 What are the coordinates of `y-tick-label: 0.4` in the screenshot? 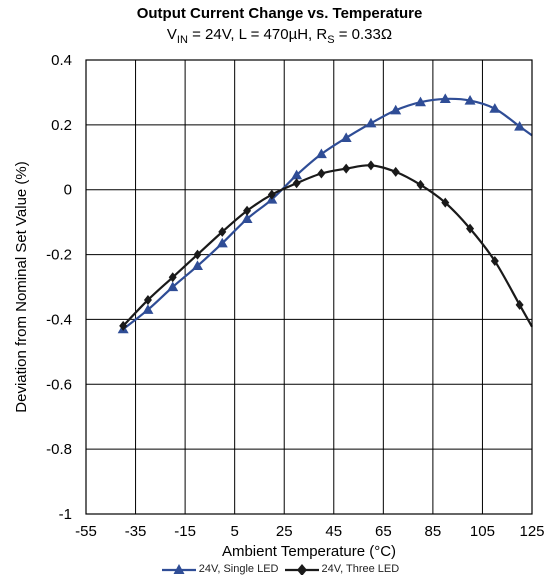 It's located at (61, 60).